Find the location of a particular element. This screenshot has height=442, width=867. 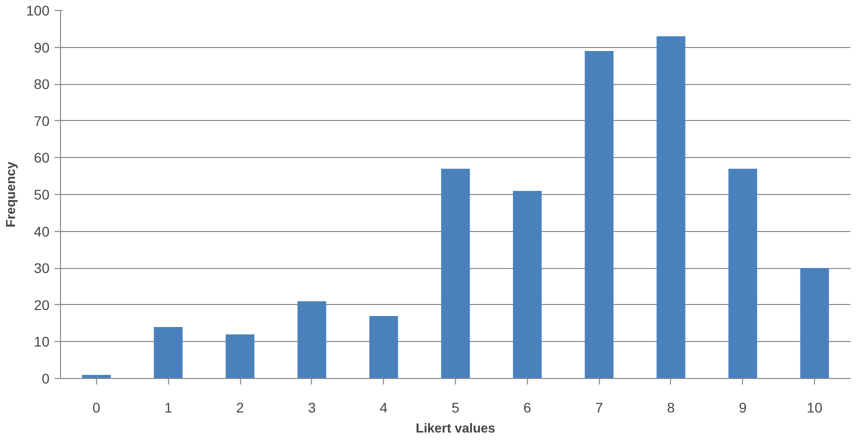

y-tick-label: 80 is located at coordinates (42, 84).